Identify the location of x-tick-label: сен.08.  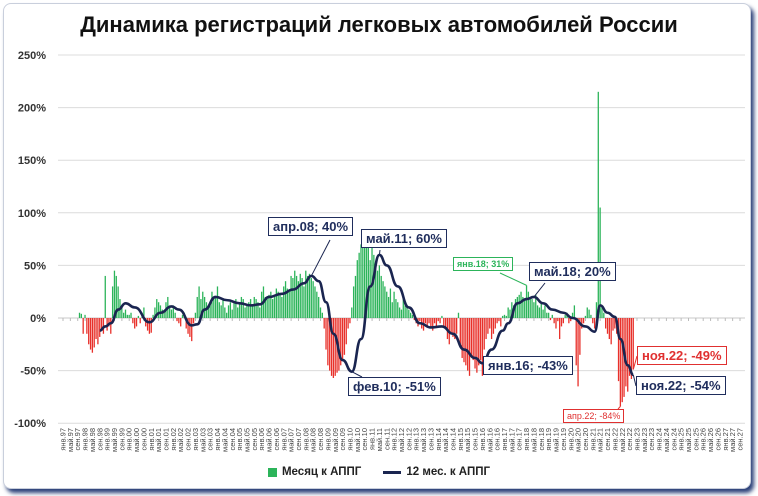
(320, 439).